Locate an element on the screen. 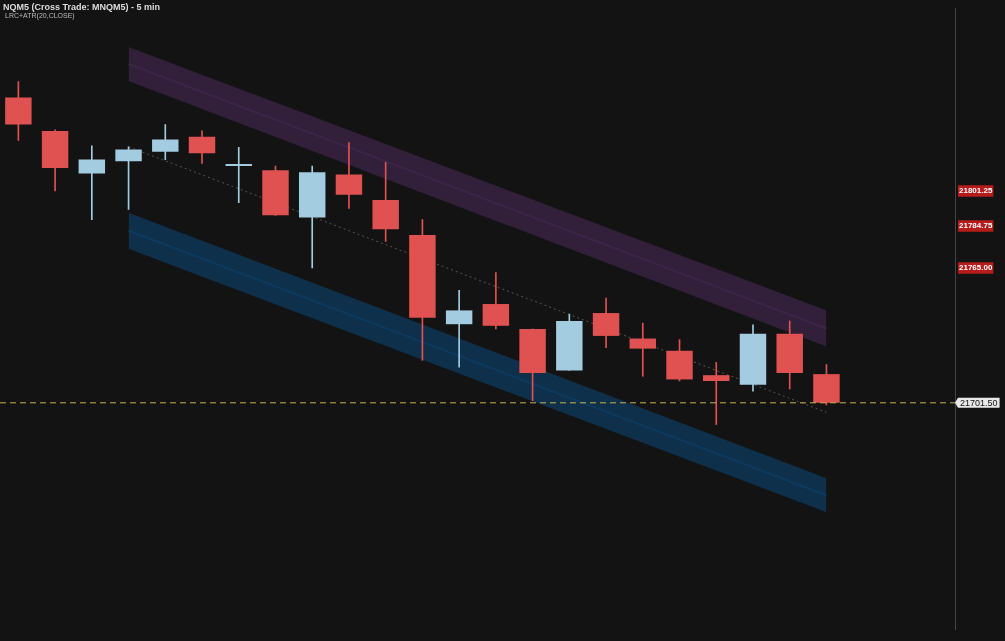 This screenshot has height=641, width=1005. ref-line-label: 21701.50 is located at coordinates (979, 402).